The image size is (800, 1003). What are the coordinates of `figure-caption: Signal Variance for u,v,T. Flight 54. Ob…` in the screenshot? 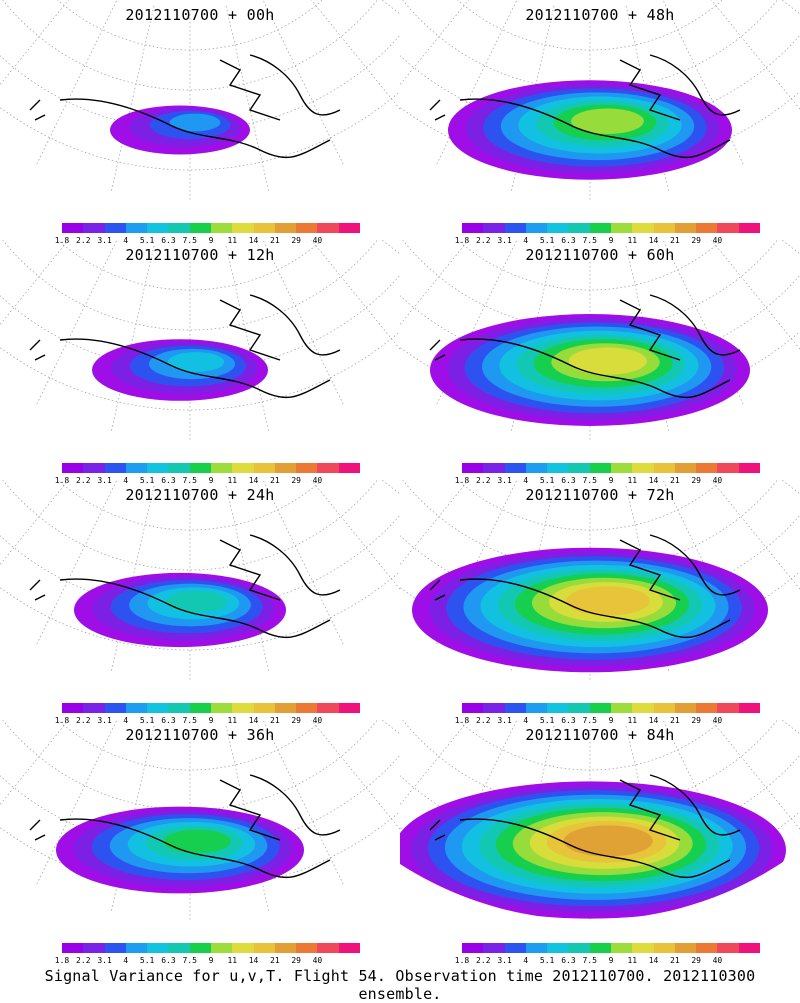 It's located at (400, 985).